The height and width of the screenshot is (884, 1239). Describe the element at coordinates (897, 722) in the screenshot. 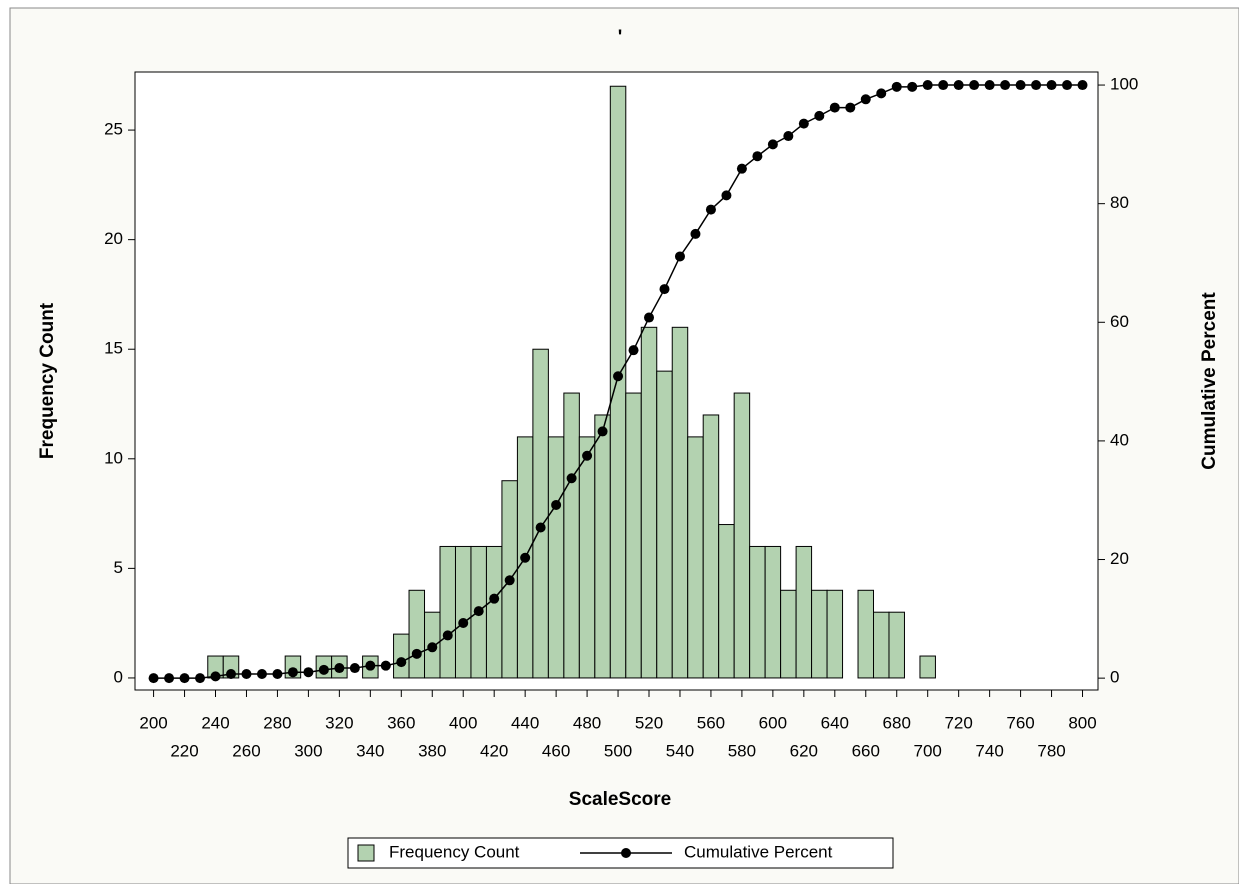

I see `x-tick-label: 680` at that location.